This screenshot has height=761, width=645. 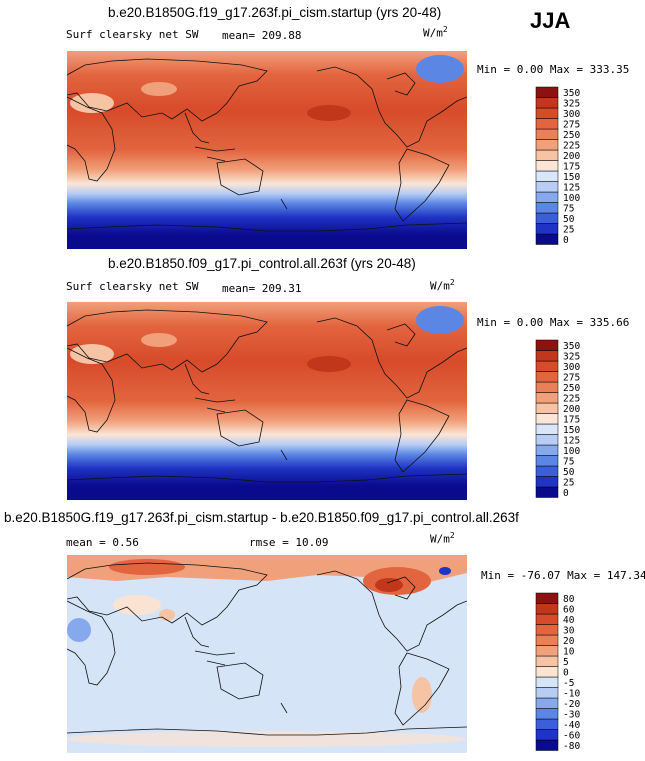 What do you see at coordinates (571, 93) in the screenshot?
I see `colorbar-label: 350` at bounding box center [571, 93].